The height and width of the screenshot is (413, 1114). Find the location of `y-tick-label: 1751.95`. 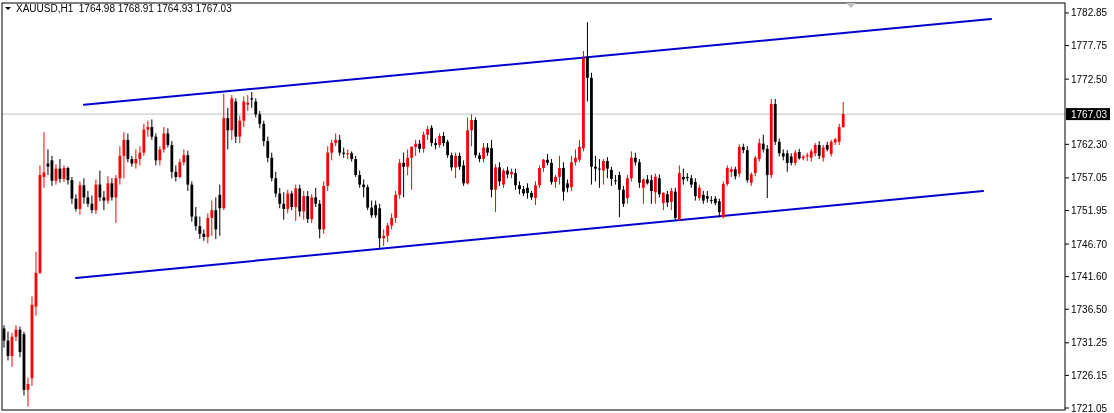

y-tick-label: 1751.95 is located at coordinates (1089, 210).